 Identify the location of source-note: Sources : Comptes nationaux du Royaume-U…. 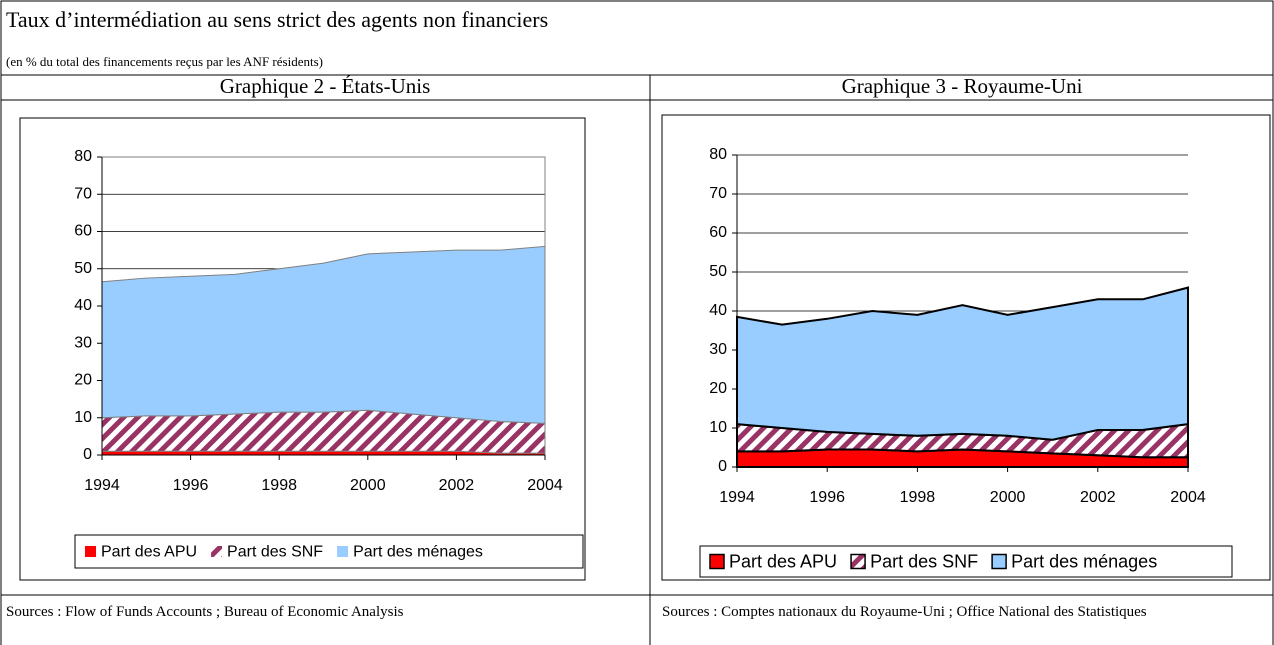
(904, 612).